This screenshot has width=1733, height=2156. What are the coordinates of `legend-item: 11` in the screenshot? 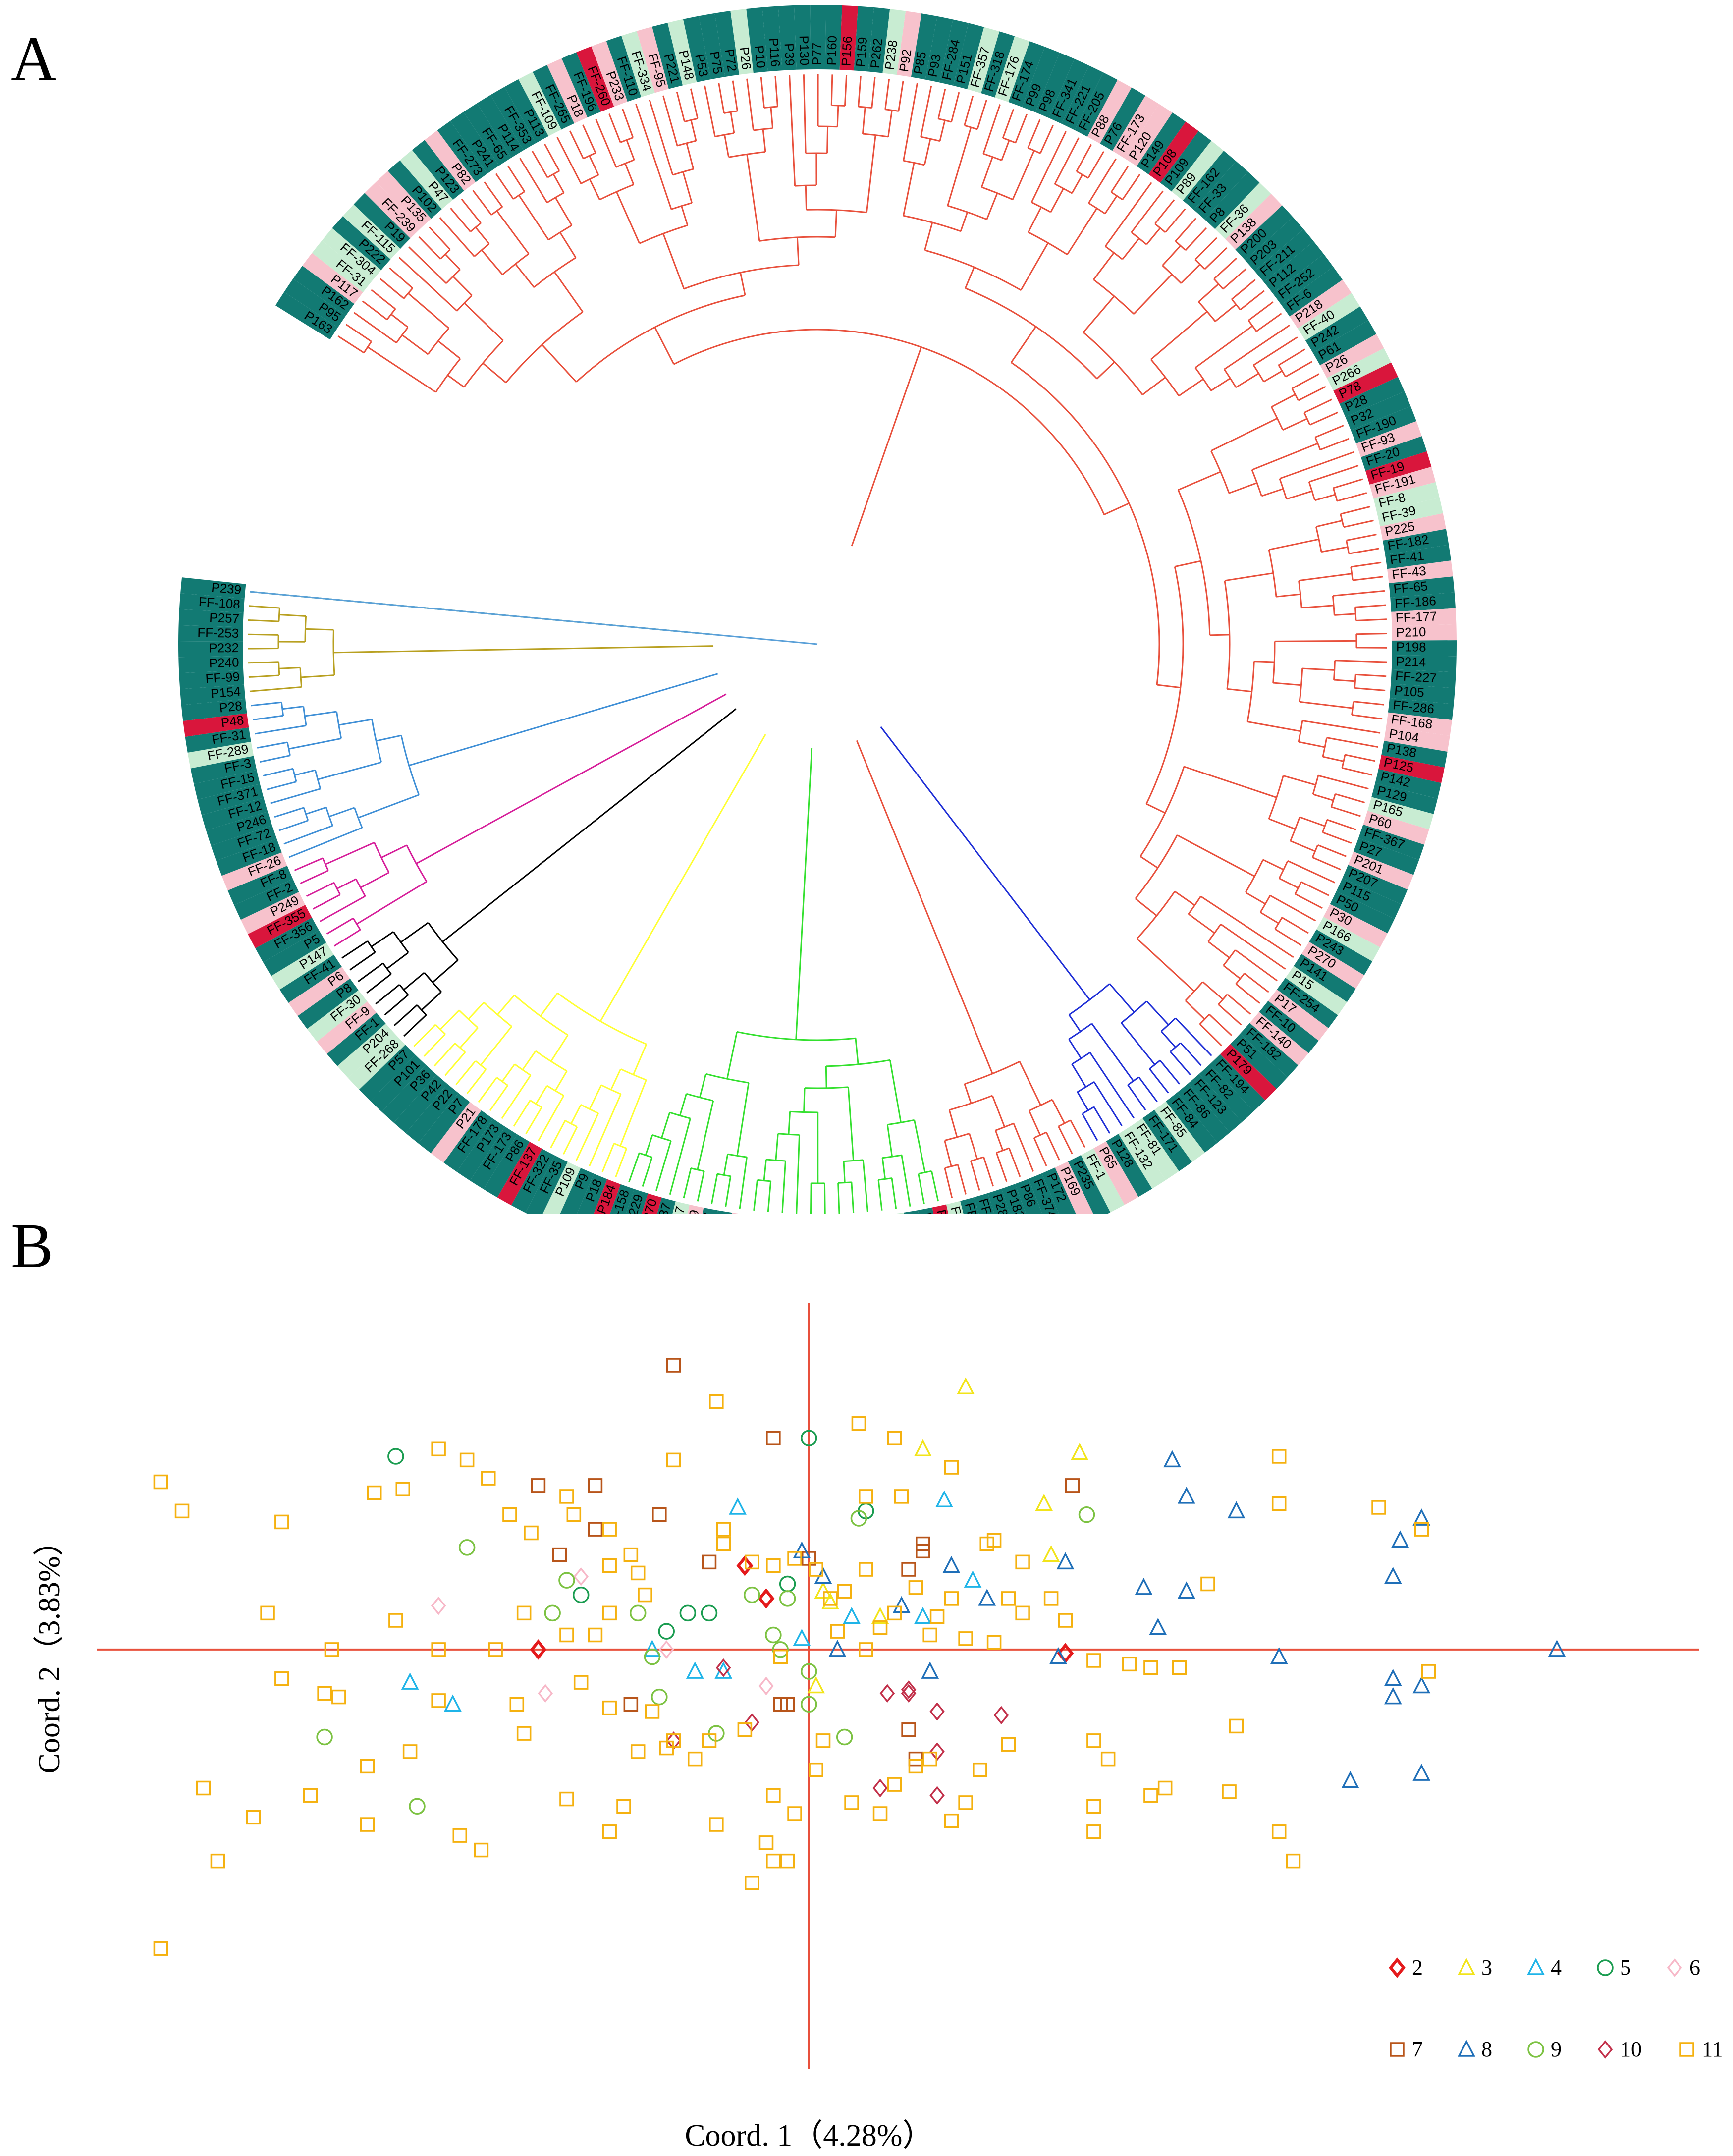 It's located at (1701, 2049).